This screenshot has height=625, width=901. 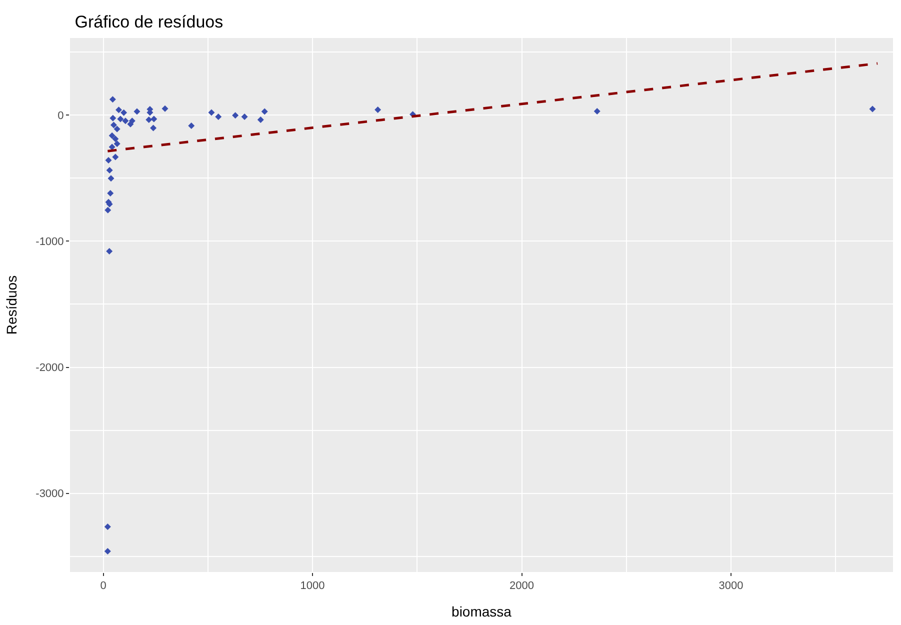 I want to click on y-tick-label: 0, so click(x=61, y=116).